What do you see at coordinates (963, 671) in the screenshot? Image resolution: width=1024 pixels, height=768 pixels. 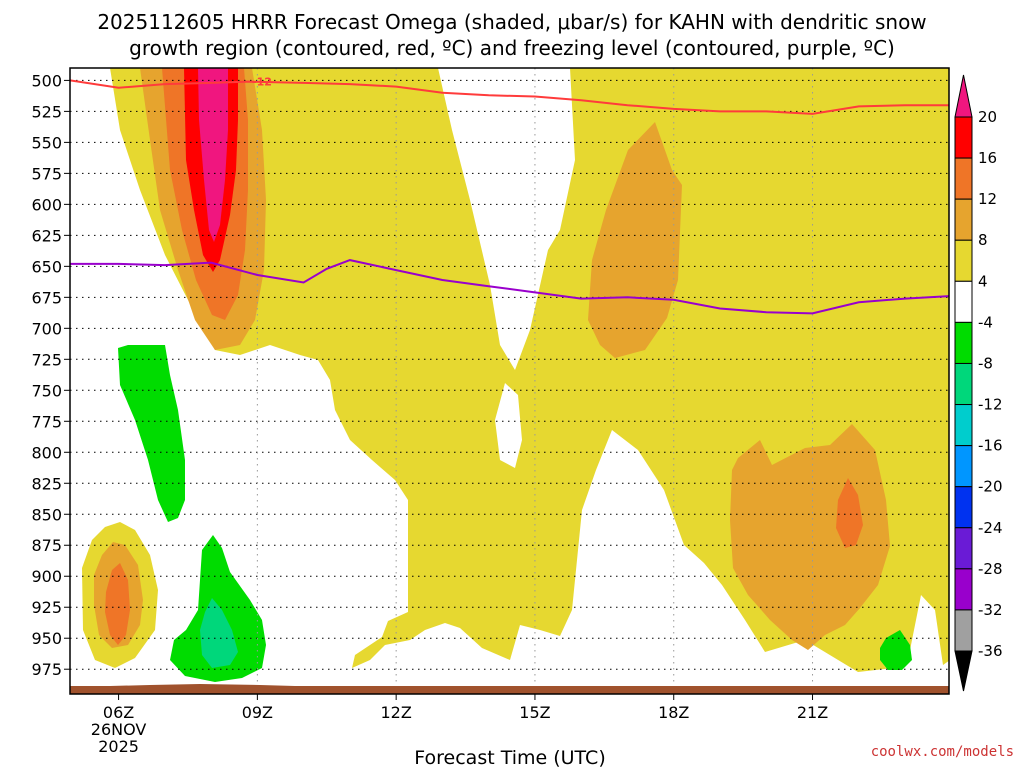 I see `colorbar-bottom-arrow` at bounding box center [963, 671].